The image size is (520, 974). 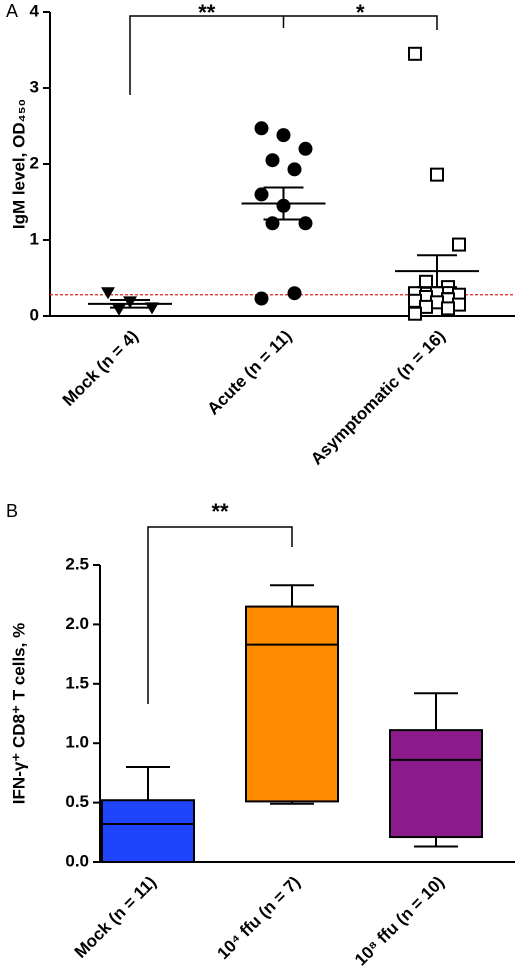 I want to click on panel-label: B, so click(x=12, y=511).